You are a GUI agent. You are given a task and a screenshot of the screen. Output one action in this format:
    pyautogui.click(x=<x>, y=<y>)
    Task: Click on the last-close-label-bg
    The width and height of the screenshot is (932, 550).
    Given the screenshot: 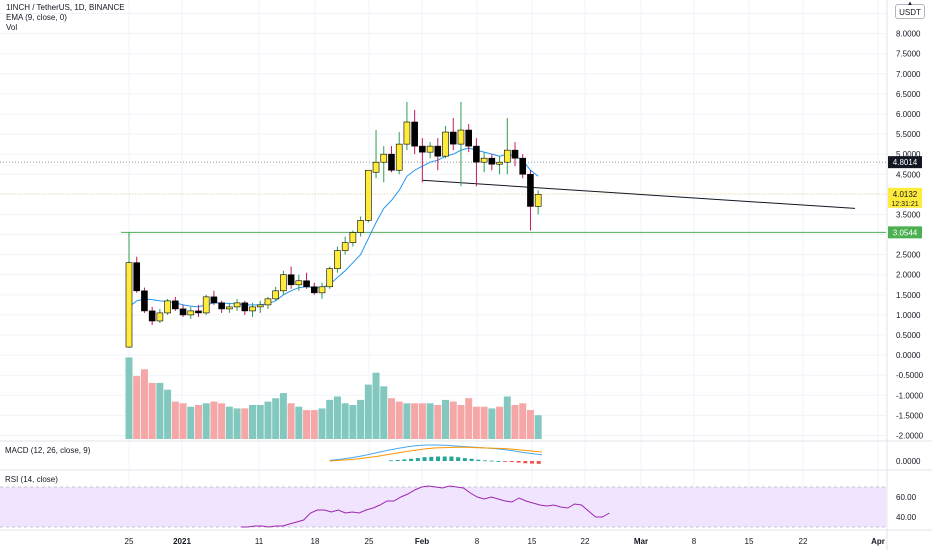 What is the action you would take?
    pyautogui.click(x=905, y=162)
    